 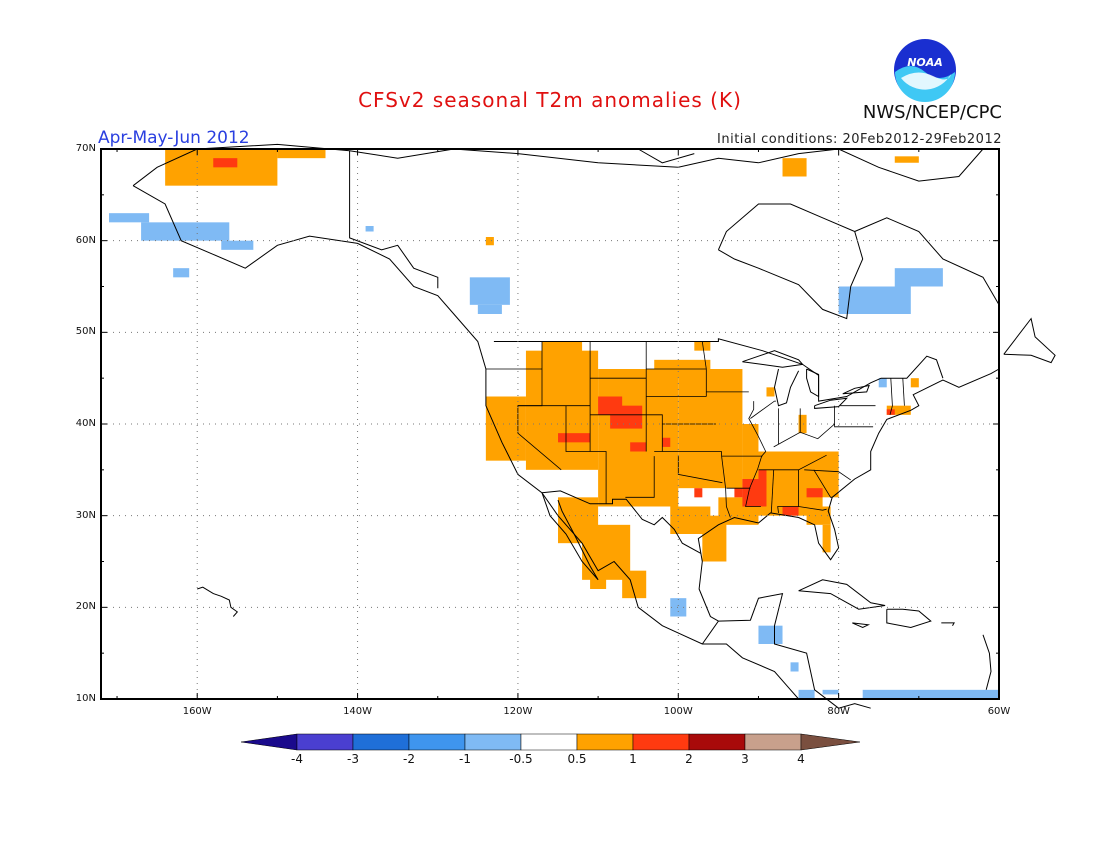 I want to click on colorbar-label: -2, so click(x=409, y=759).